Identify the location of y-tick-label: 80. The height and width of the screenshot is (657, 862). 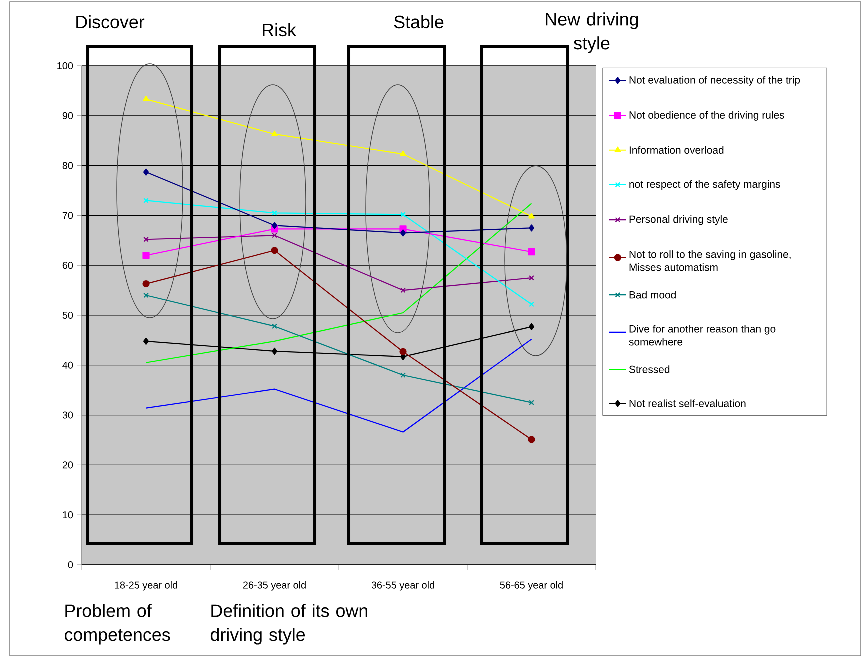
(68, 166).